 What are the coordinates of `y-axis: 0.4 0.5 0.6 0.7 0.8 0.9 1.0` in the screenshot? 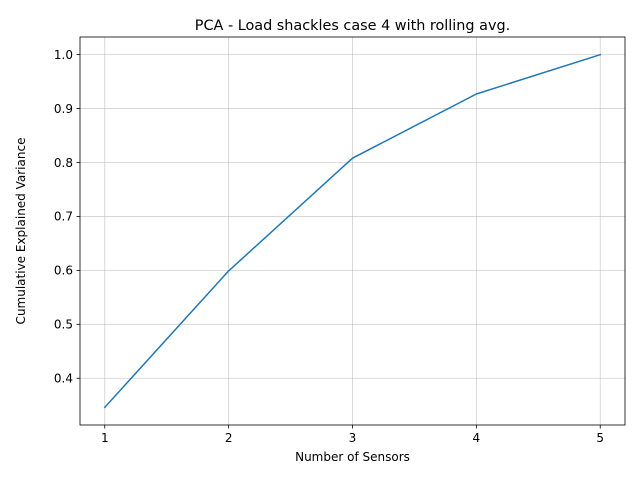 It's located at (67, 217).